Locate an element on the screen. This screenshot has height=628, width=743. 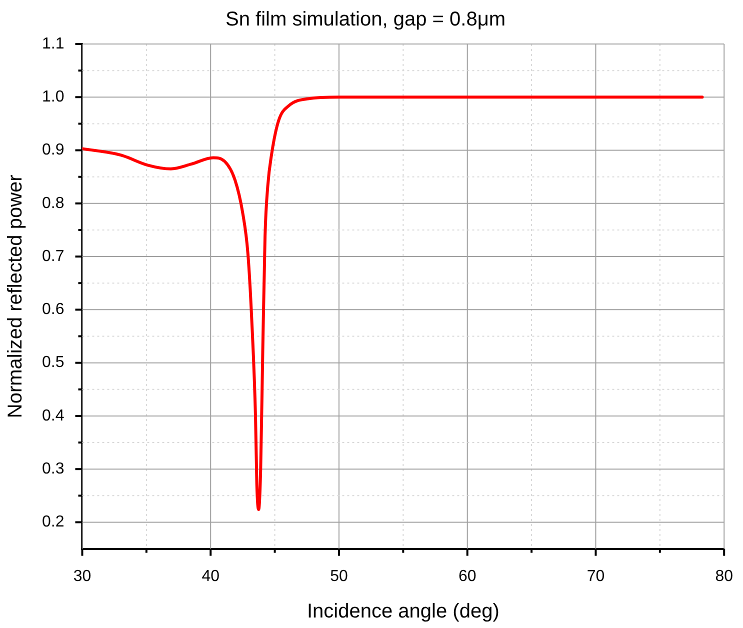
x-tick-label: 30 is located at coordinates (82, 576).